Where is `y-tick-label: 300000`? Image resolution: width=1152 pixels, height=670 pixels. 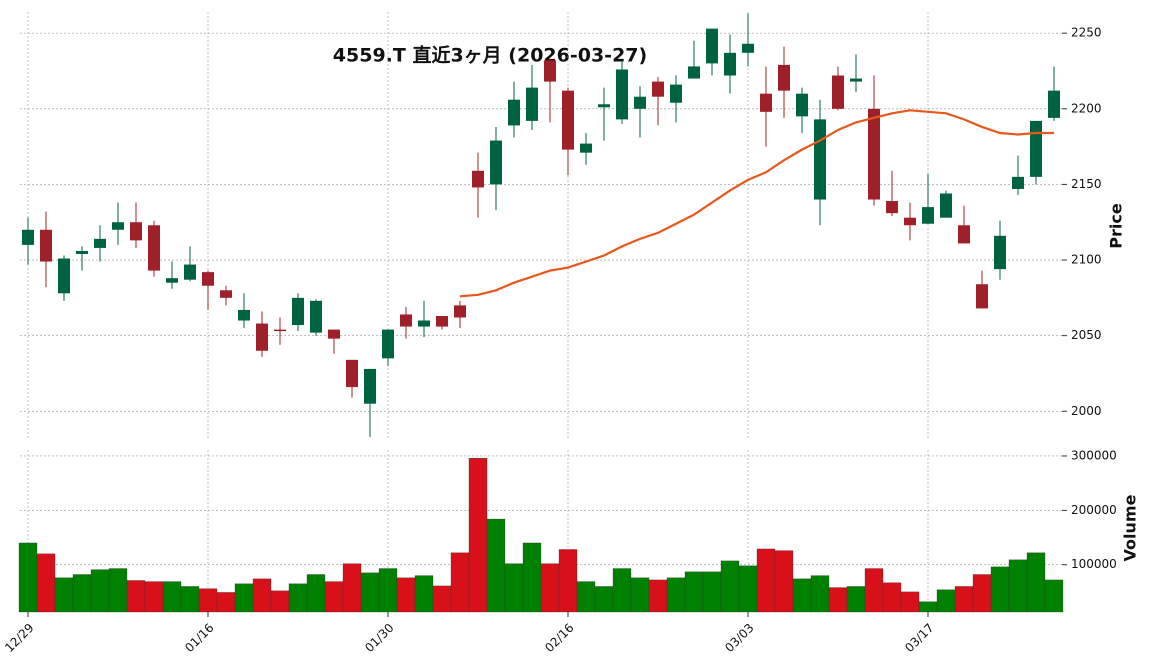 y-tick-label: 300000 is located at coordinates (1094, 455).